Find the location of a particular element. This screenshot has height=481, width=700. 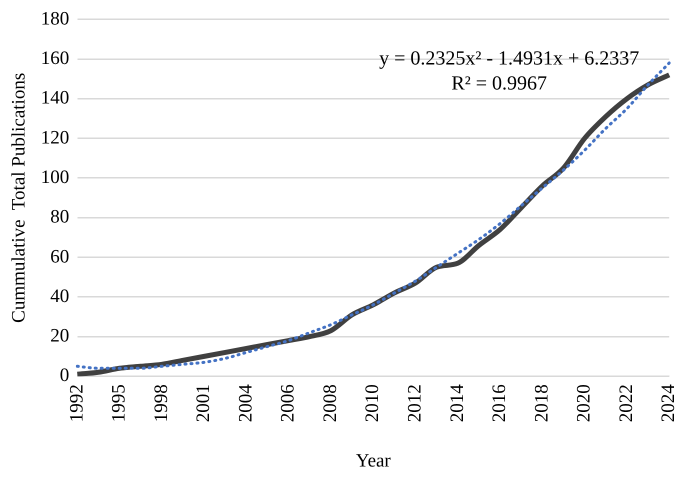

y-tick-label: 0 is located at coordinates (65, 375).